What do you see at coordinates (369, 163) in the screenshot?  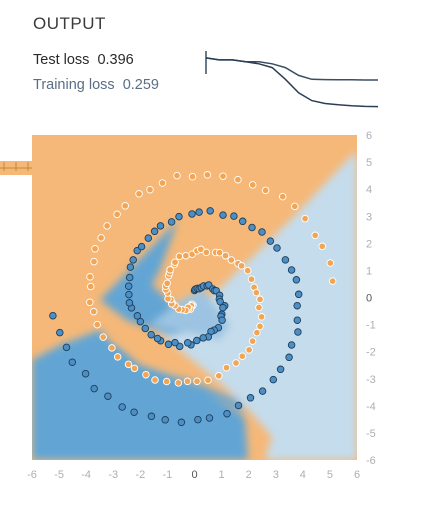 I see `y-tick-label: 5` at bounding box center [369, 163].